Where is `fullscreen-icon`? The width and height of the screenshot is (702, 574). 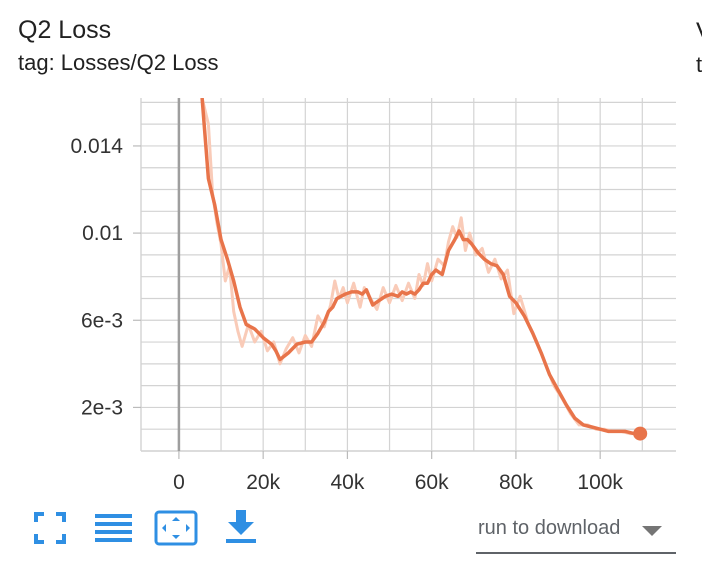 fullscreen-icon is located at coordinates (50, 528).